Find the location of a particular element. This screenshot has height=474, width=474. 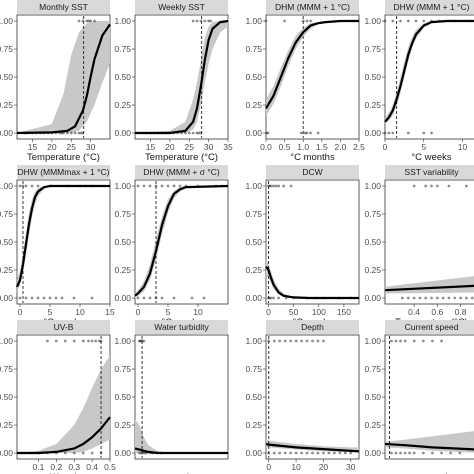

panel-12: Current speed 0.00 0.25 0.50 0.75 1.00 m sec⁻¹ is located at coordinates (419, 397).